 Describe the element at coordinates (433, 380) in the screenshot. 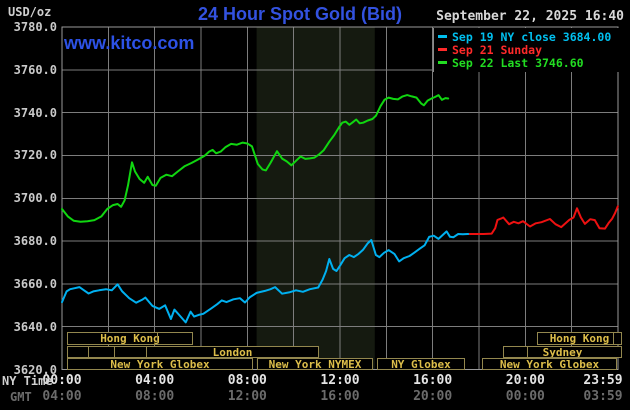

I see `x-tick-ny: 16:00` at that location.